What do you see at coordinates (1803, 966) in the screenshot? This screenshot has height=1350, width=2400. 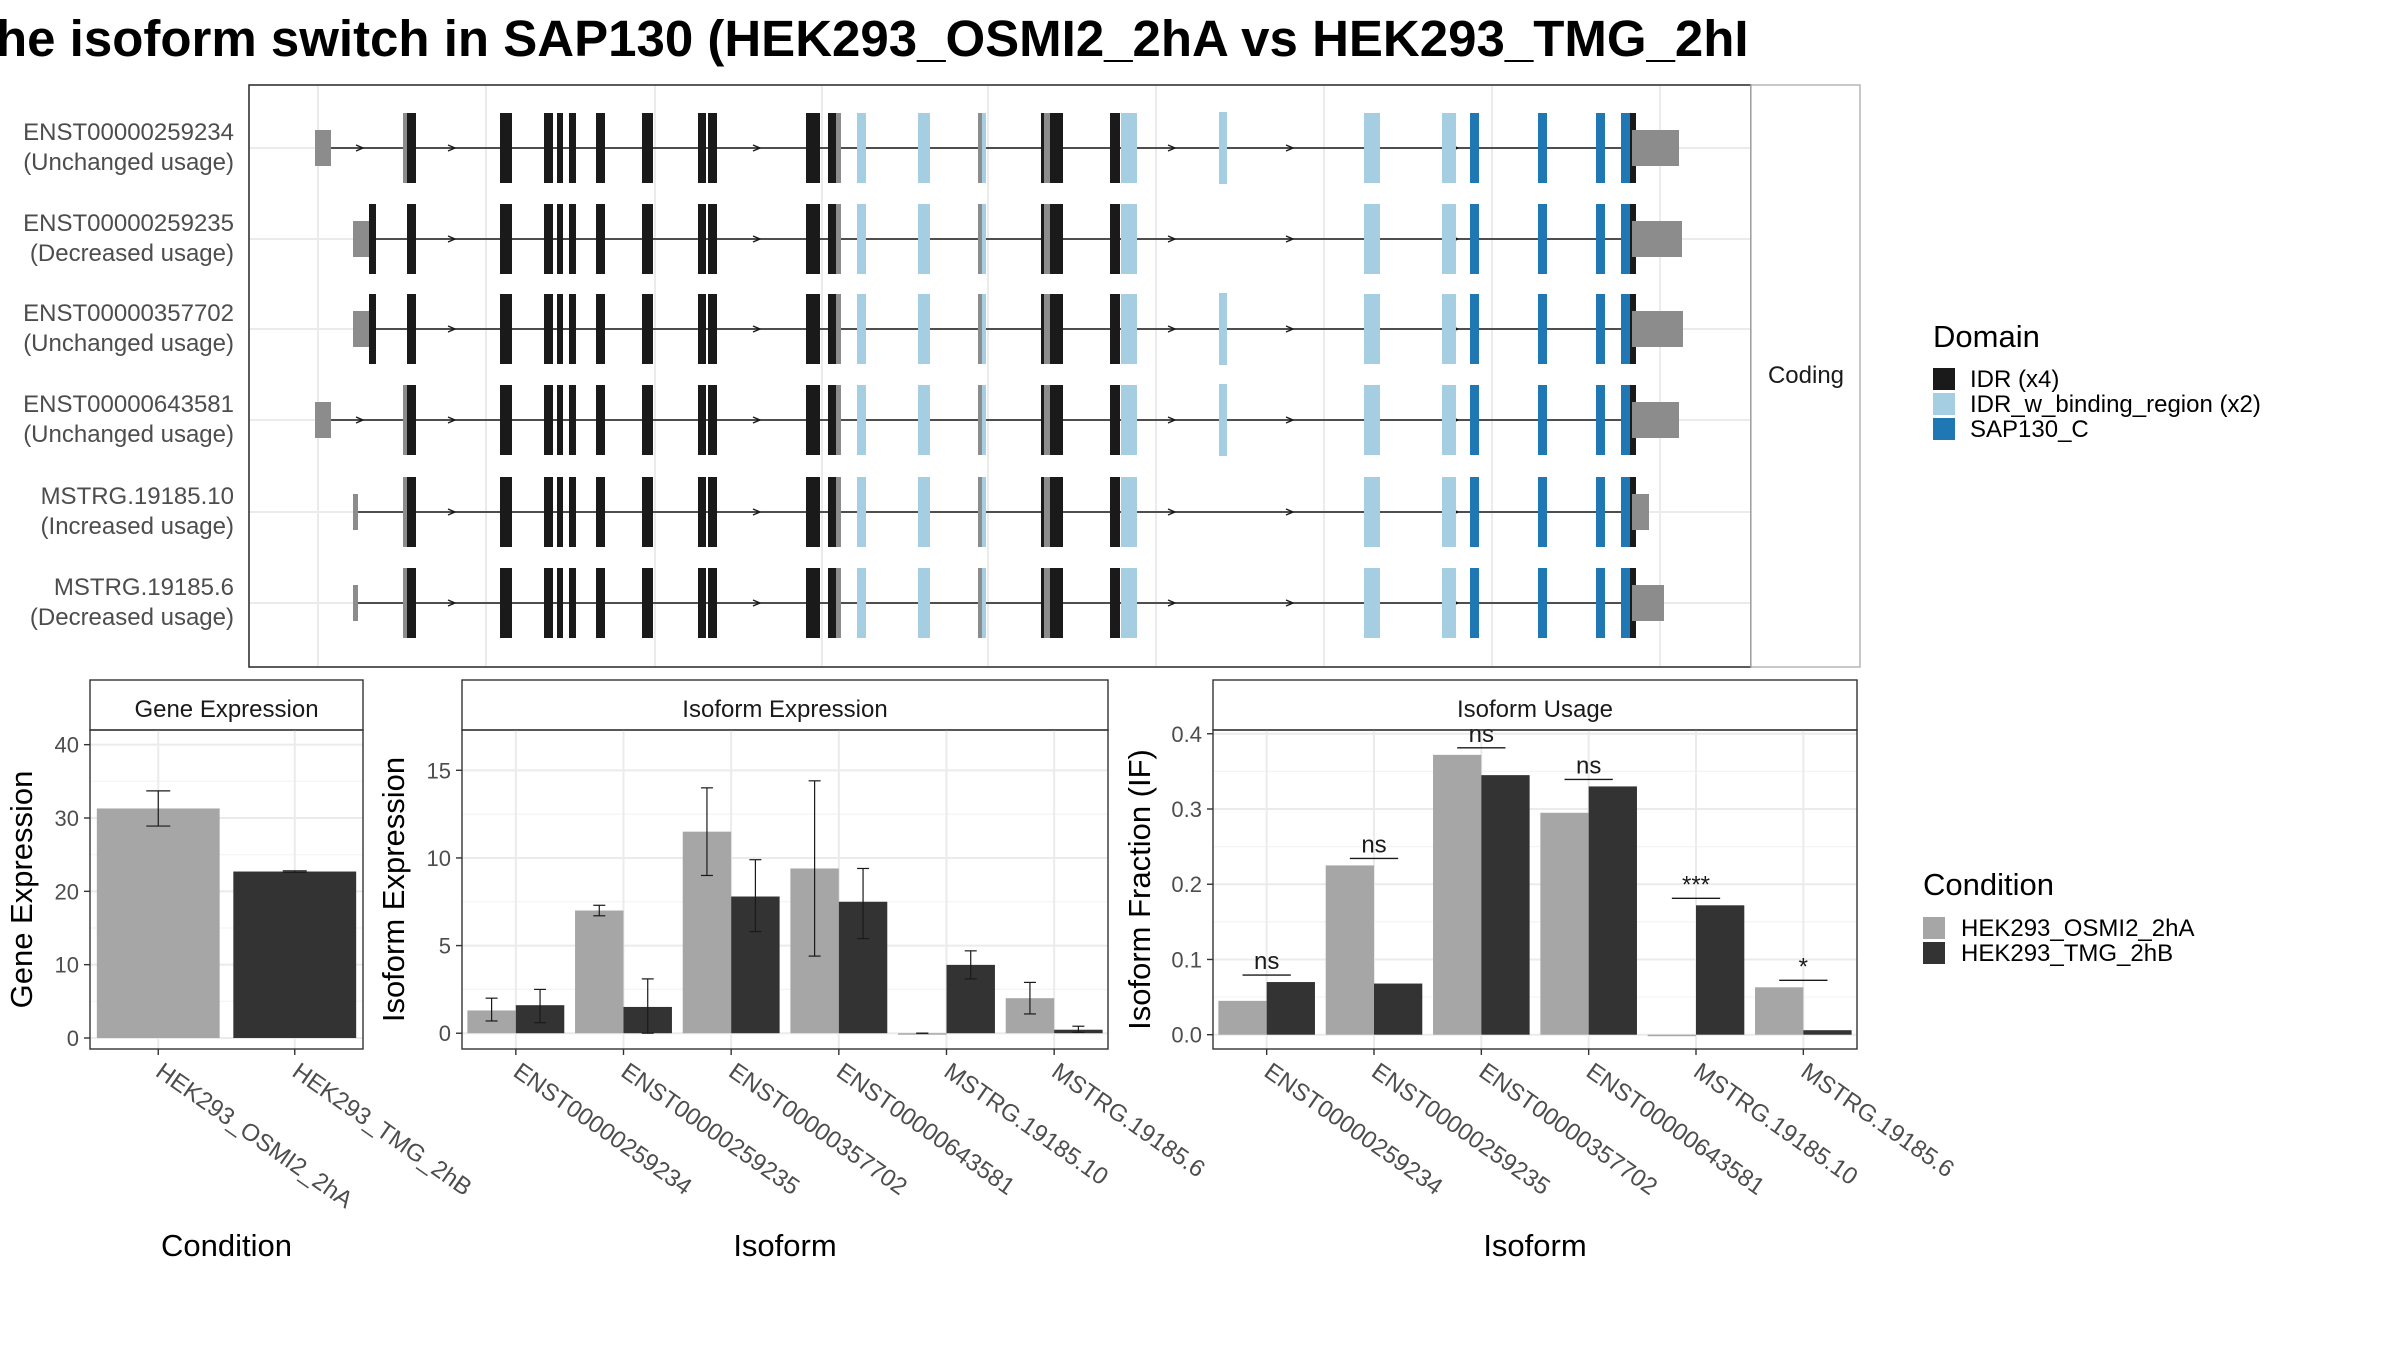 I see `significance-label: *` at bounding box center [1803, 966].